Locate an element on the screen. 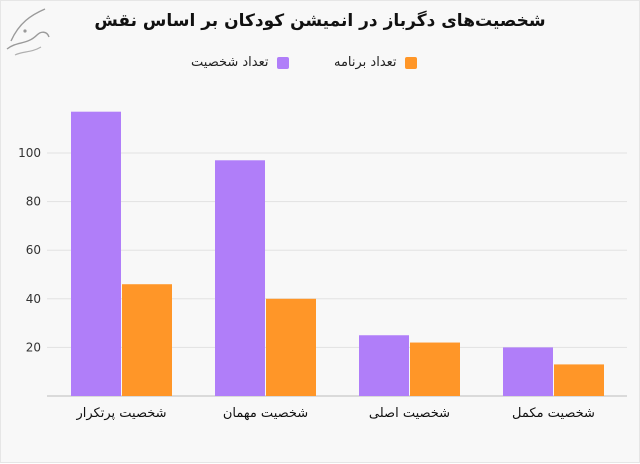 The height and width of the screenshot is (464, 640). legend-item-programs: تعداد برنامه is located at coordinates (375, 62).